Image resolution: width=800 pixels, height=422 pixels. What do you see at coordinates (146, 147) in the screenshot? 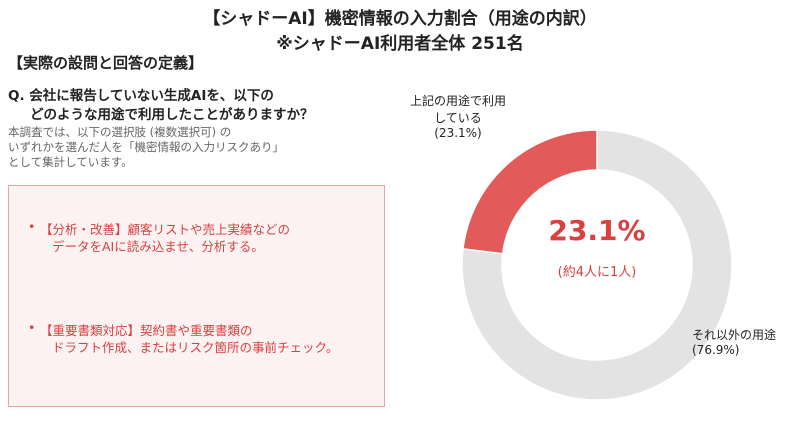
I see `note-line: いずれかを選んだ人を「機密情報の入力リスクあり」` at bounding box center [146, 147].